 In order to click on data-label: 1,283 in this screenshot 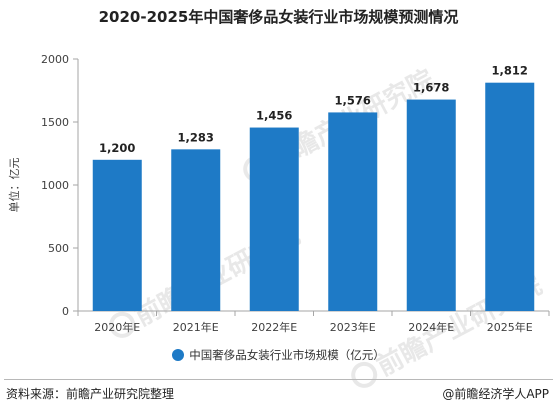, I will do `click(196, 137)`.